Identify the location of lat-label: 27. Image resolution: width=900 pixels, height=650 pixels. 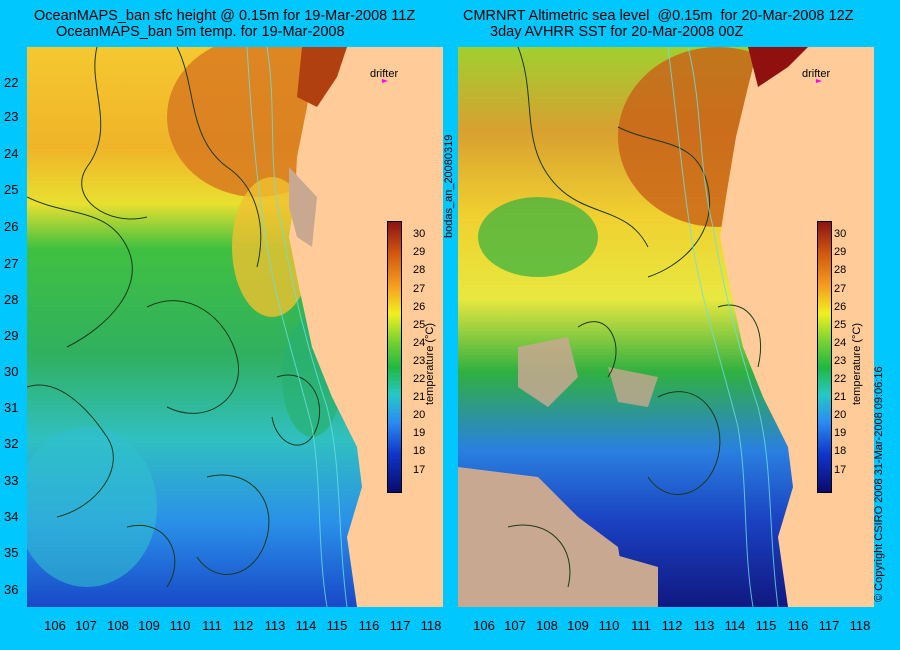
(11, 263).